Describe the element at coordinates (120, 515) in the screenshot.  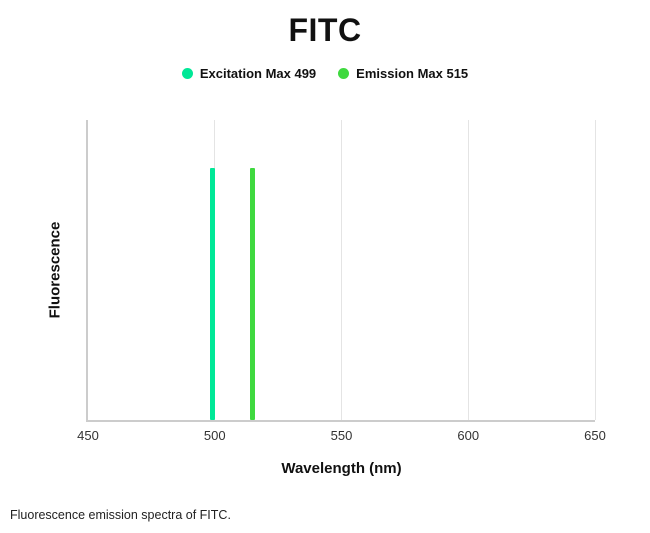
I see `figure-caption: Fluorescence emission spectra of FITC.` at that location.